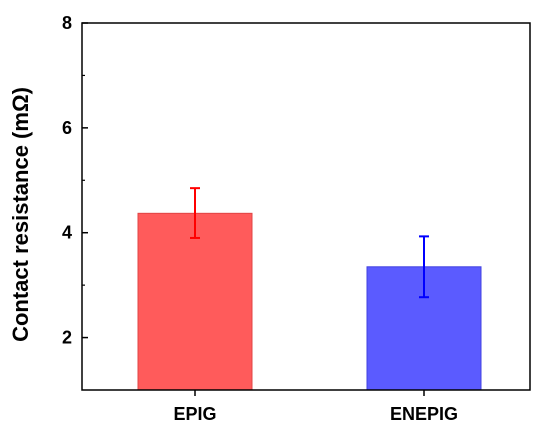 This screenshot has width=550, height=437. I want to click on y-axis-title: Contact resistance (mΩ), so click(20, 214).